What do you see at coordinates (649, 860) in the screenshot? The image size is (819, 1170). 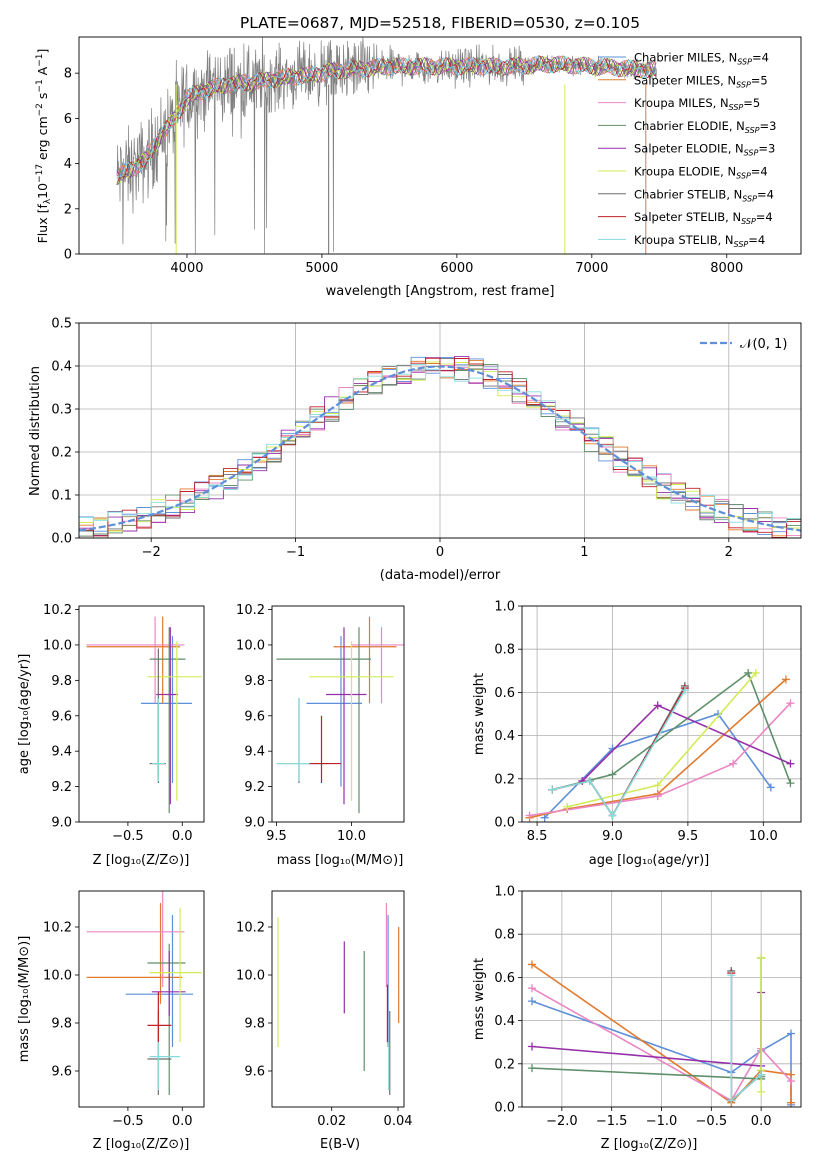 I see `weight-vs-age-xlabel: age [log₁₀(age/yr)]` at bounding box center [649, 860].